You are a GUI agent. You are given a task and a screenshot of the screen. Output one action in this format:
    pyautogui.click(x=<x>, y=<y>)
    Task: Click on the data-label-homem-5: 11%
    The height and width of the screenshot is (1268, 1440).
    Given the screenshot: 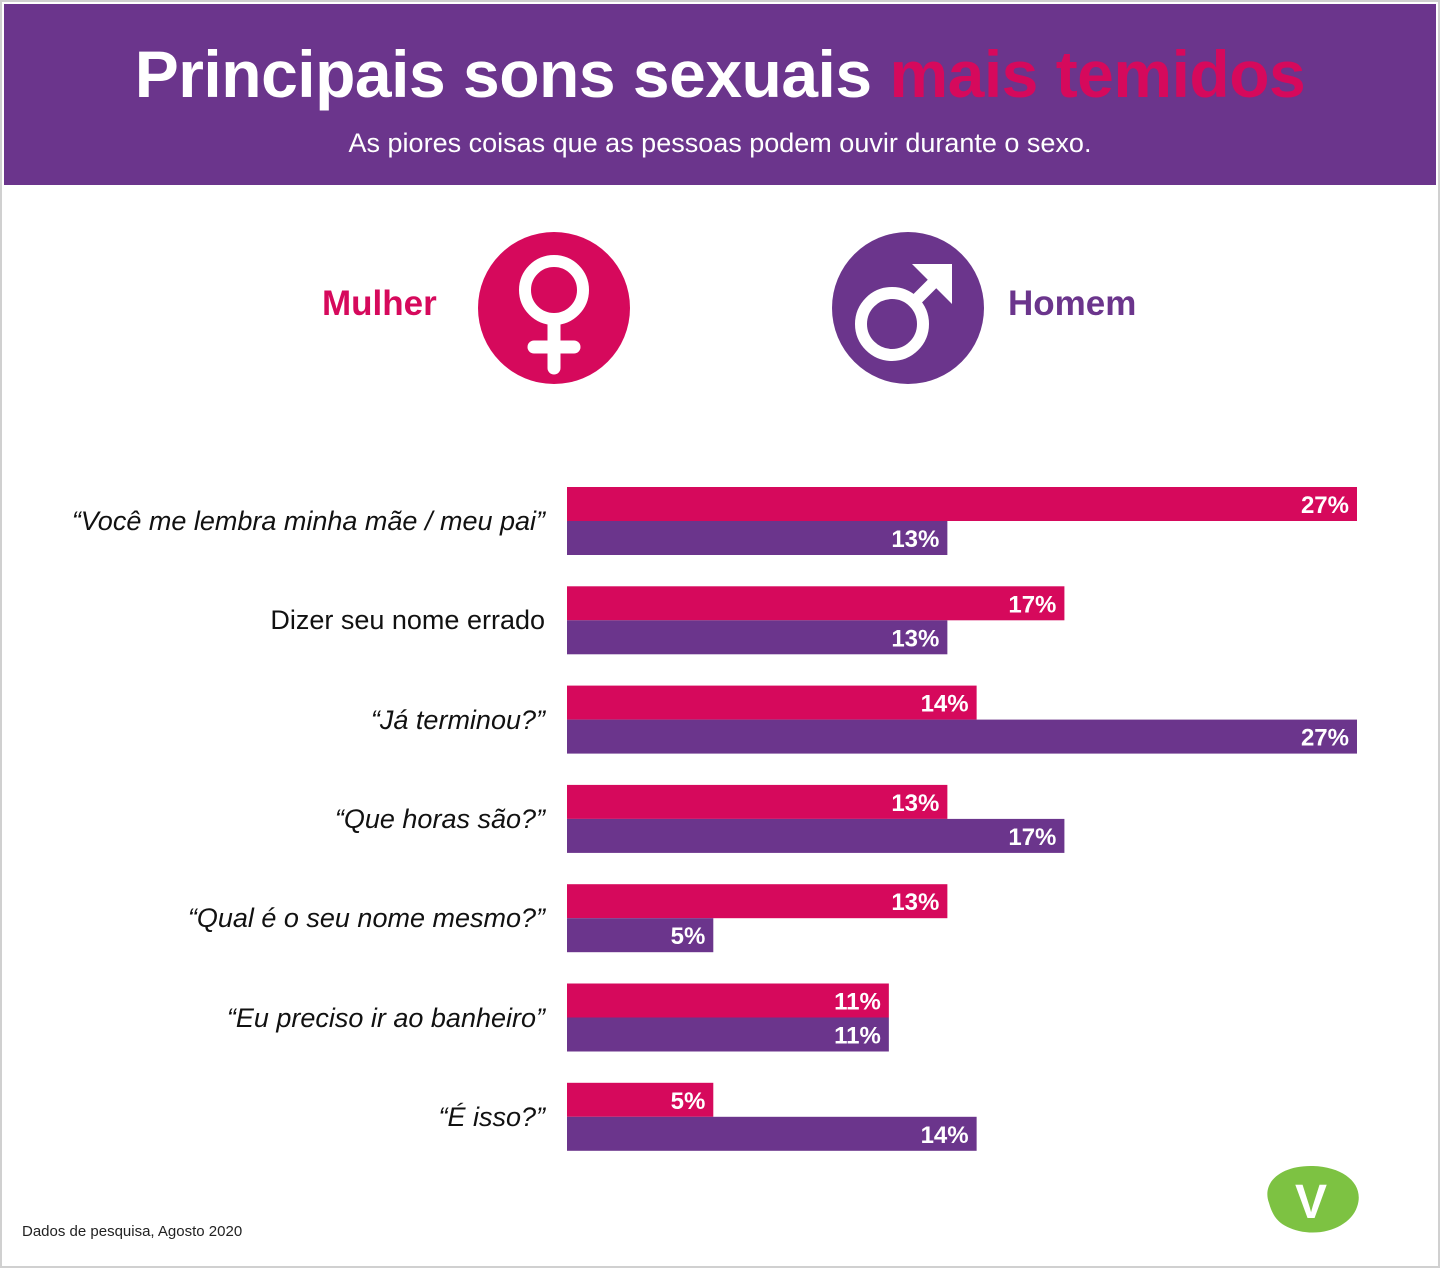 What is the action you would take?
    pyautogui.click(x=857, y=1036)
    